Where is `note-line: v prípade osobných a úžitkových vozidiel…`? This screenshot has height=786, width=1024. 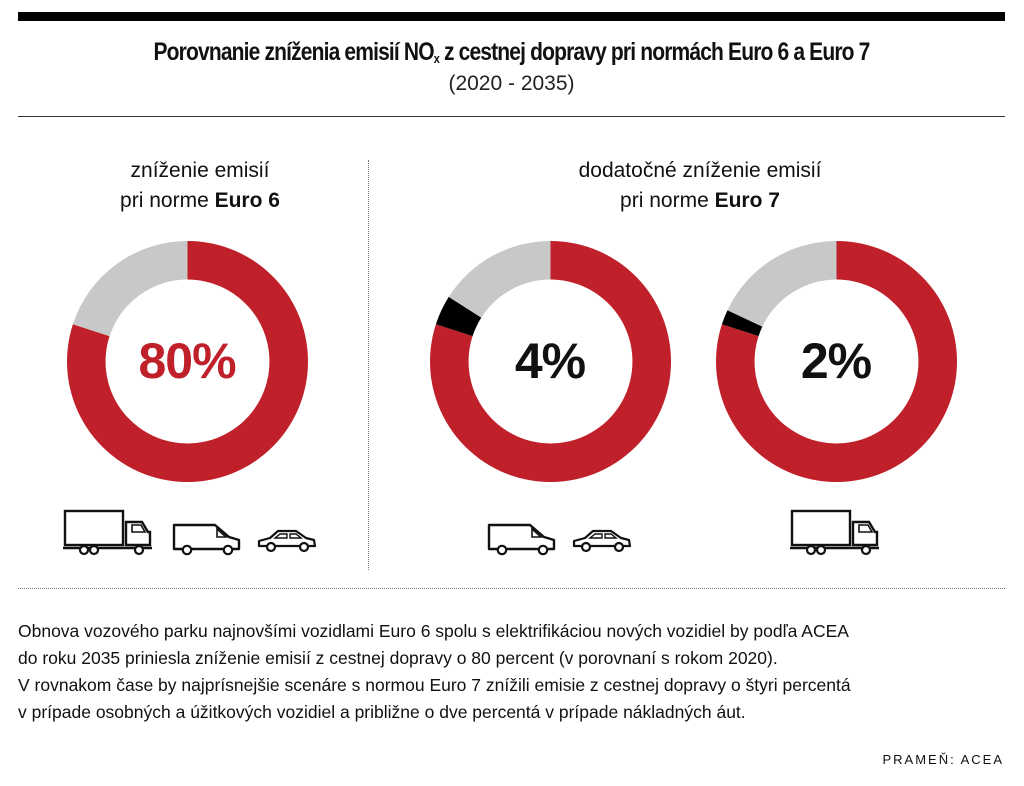
note-line: v prípade osobných a úžitkových vozidiel… is located at coordinates (382, 712).